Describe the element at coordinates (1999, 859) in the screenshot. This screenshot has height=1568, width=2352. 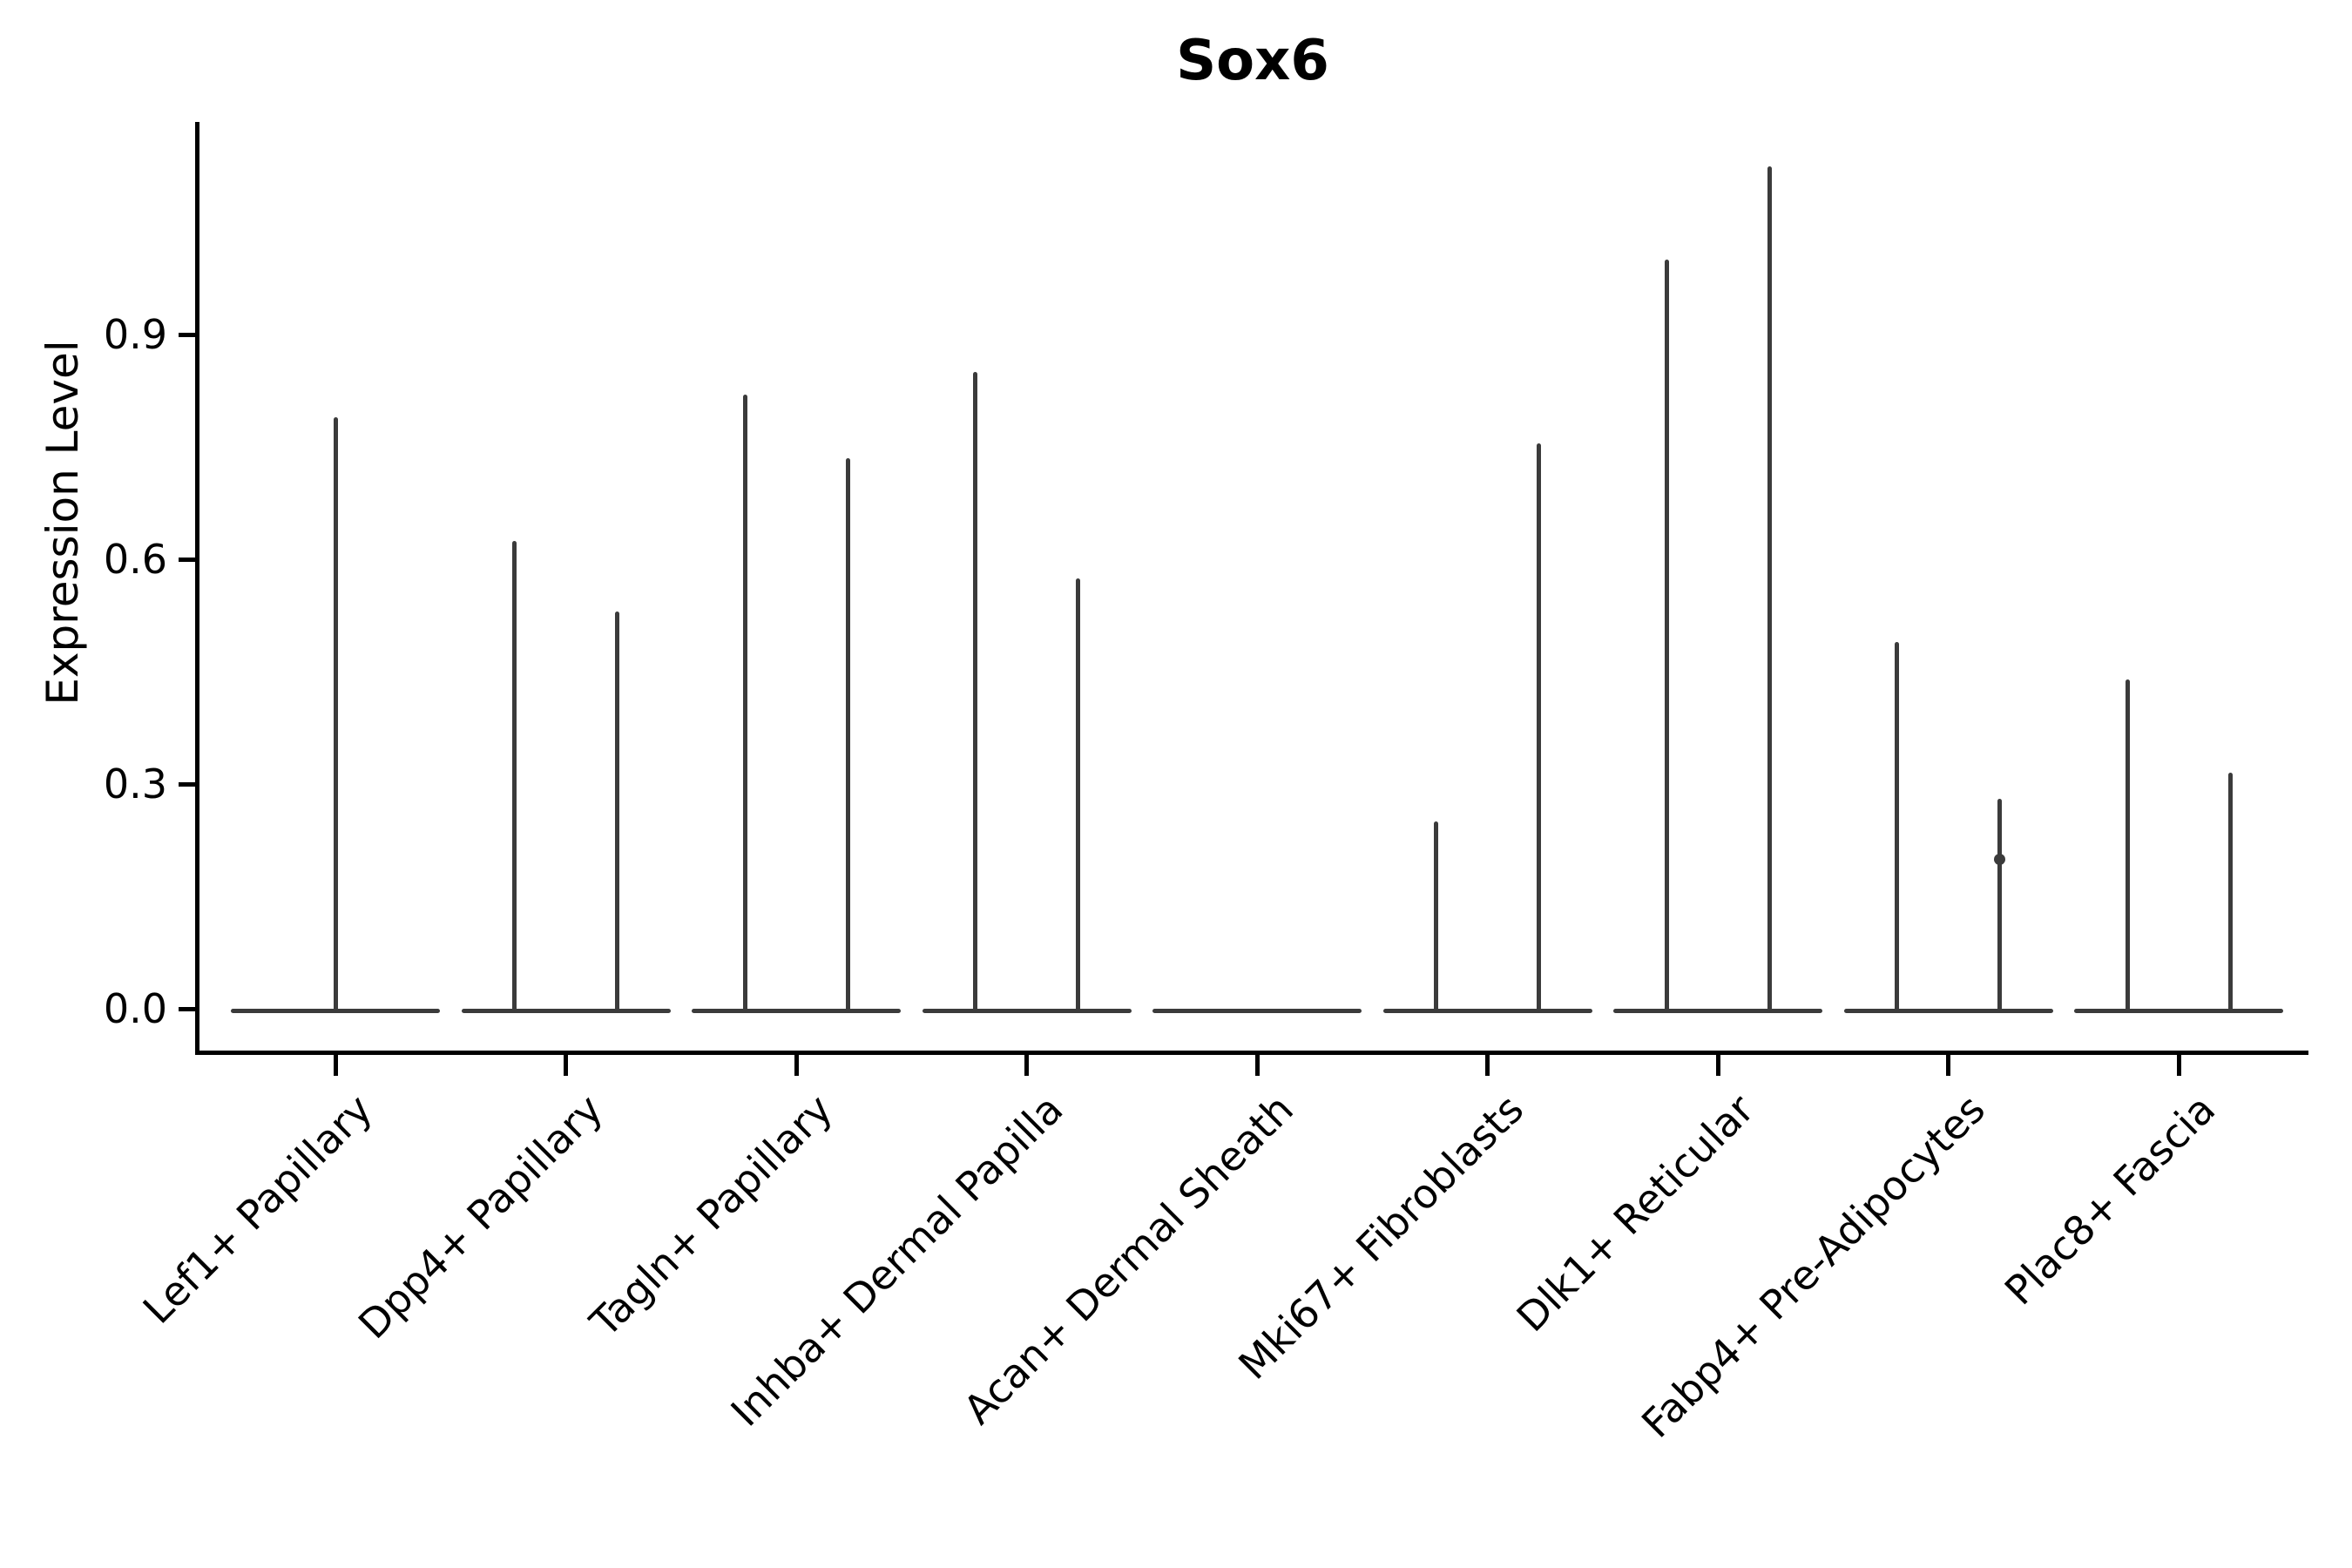
I see `violin-knot` at that location.